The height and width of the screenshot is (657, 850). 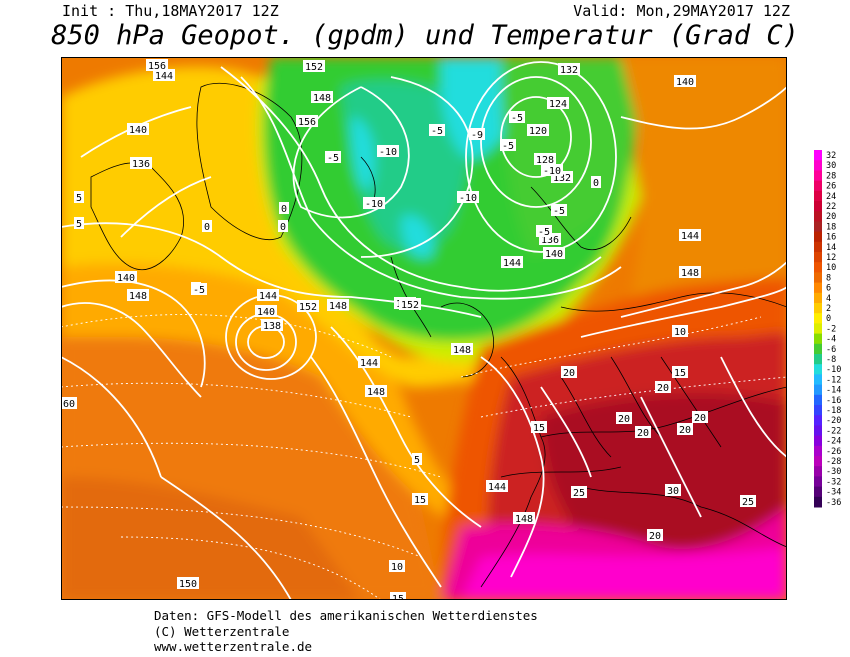 I want to click on legend-level-label: 22, so click(x=831, y=207).